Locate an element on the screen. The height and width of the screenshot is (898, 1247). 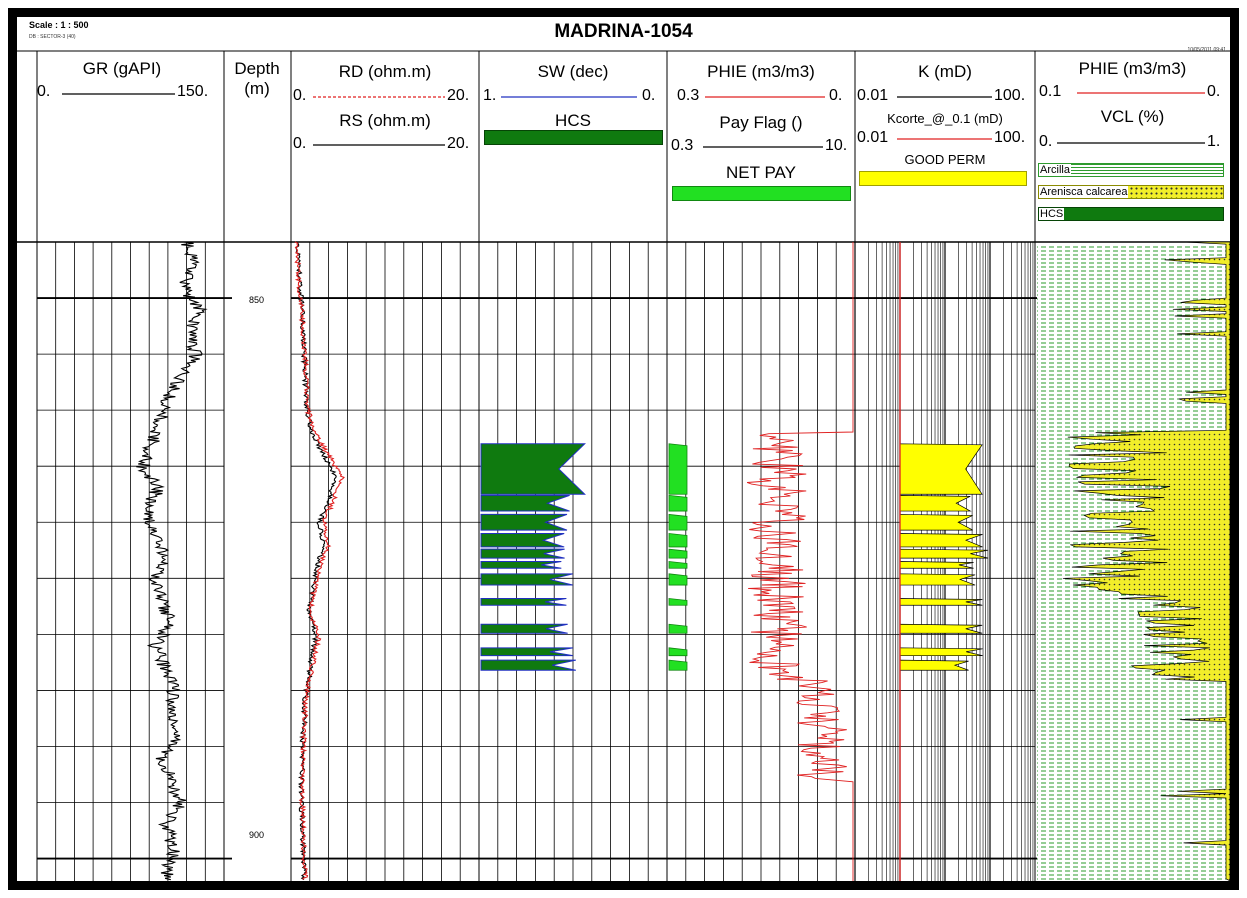
sw-label: SW (dec) is located at coordinates (573, 72).